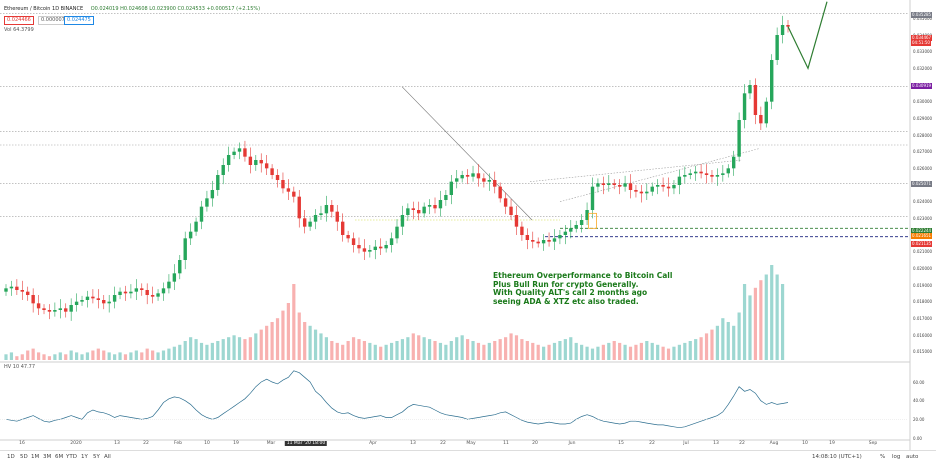 This screenshot has width=936, height=465. I want to click on percent-toggle: %, so click(883, 457).